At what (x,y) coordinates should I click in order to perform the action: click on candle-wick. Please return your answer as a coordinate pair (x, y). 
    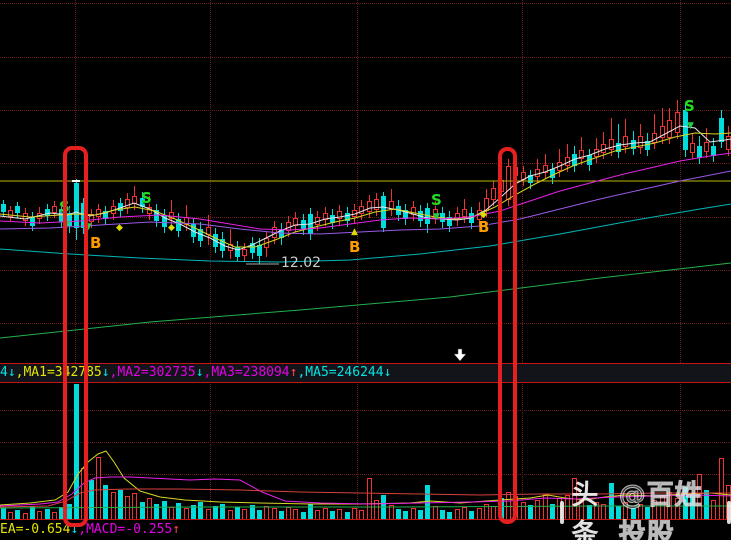
    Looking at the image, I should click on (618, 141).